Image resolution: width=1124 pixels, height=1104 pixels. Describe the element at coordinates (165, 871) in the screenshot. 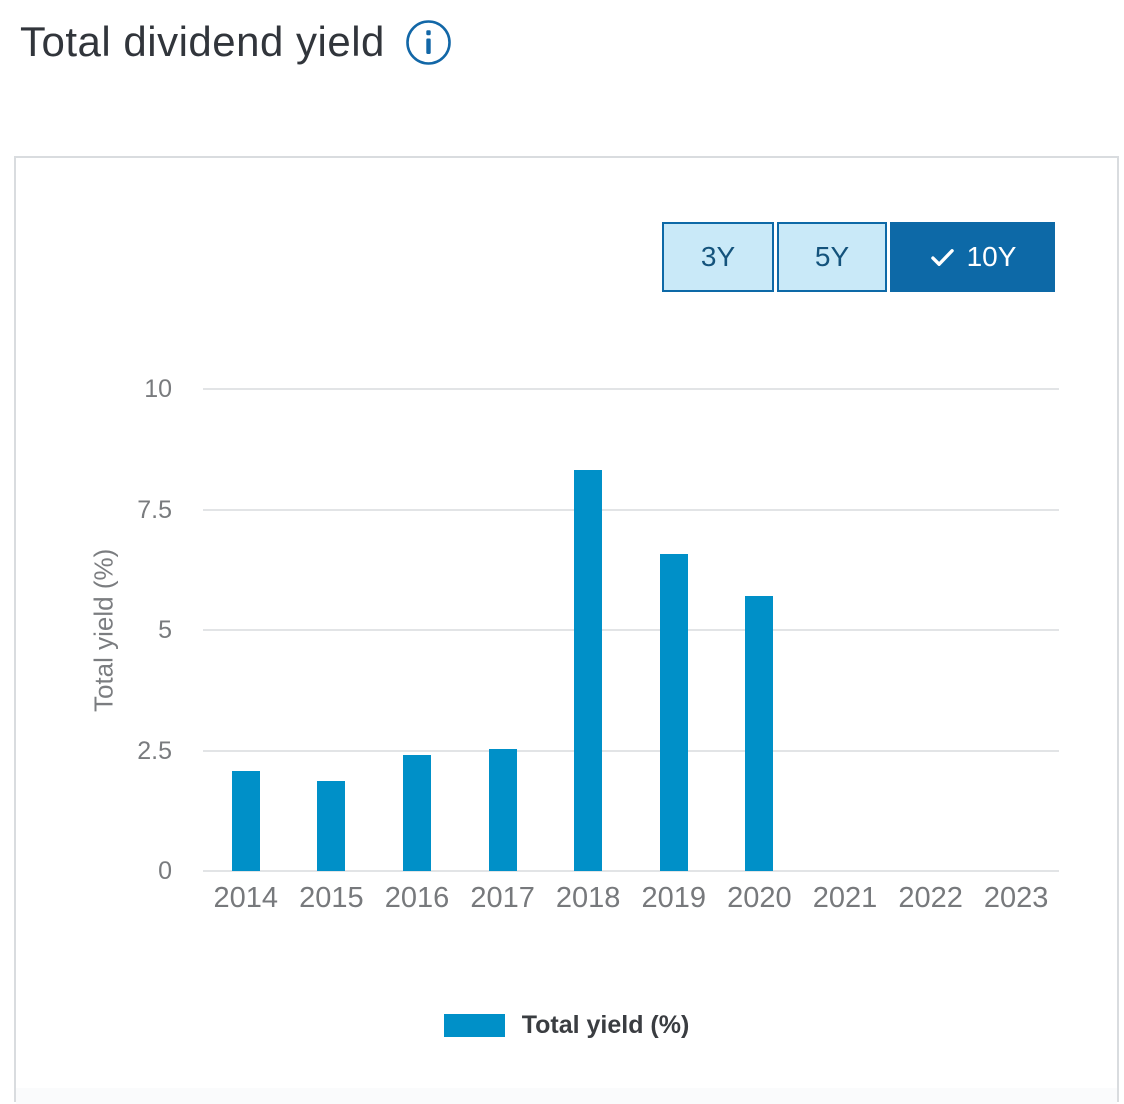

I see `y-tick-label: 0` at that location.